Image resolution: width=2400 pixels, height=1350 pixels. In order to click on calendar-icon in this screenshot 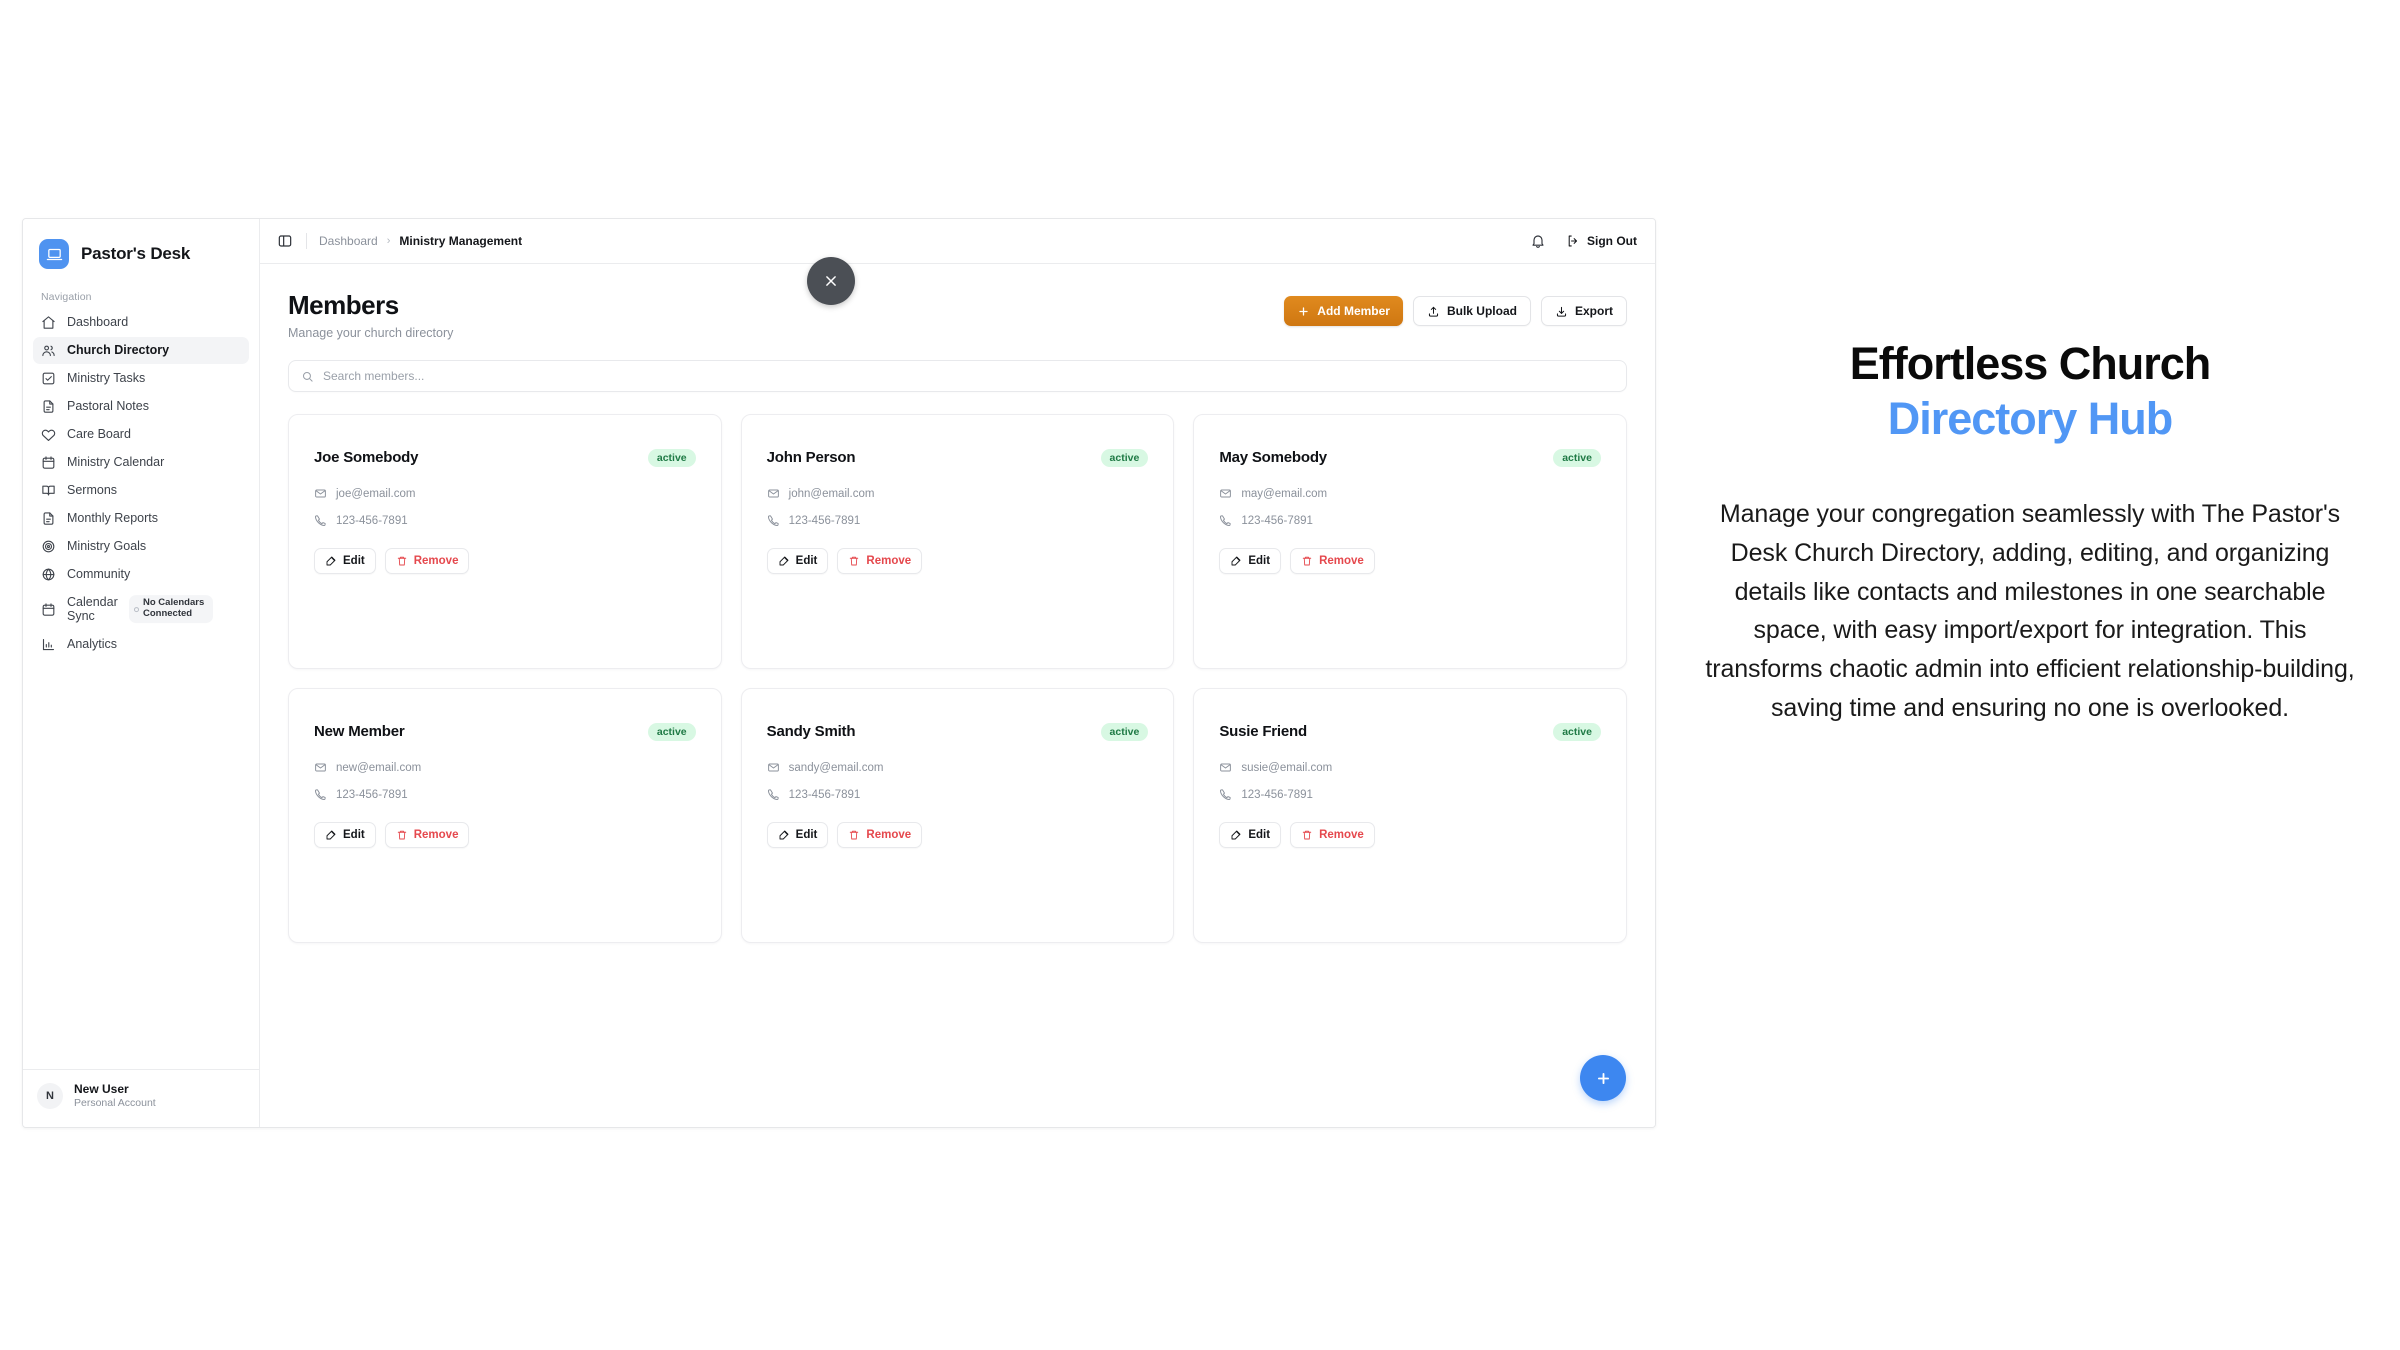, I will do `click(48, 609)`.